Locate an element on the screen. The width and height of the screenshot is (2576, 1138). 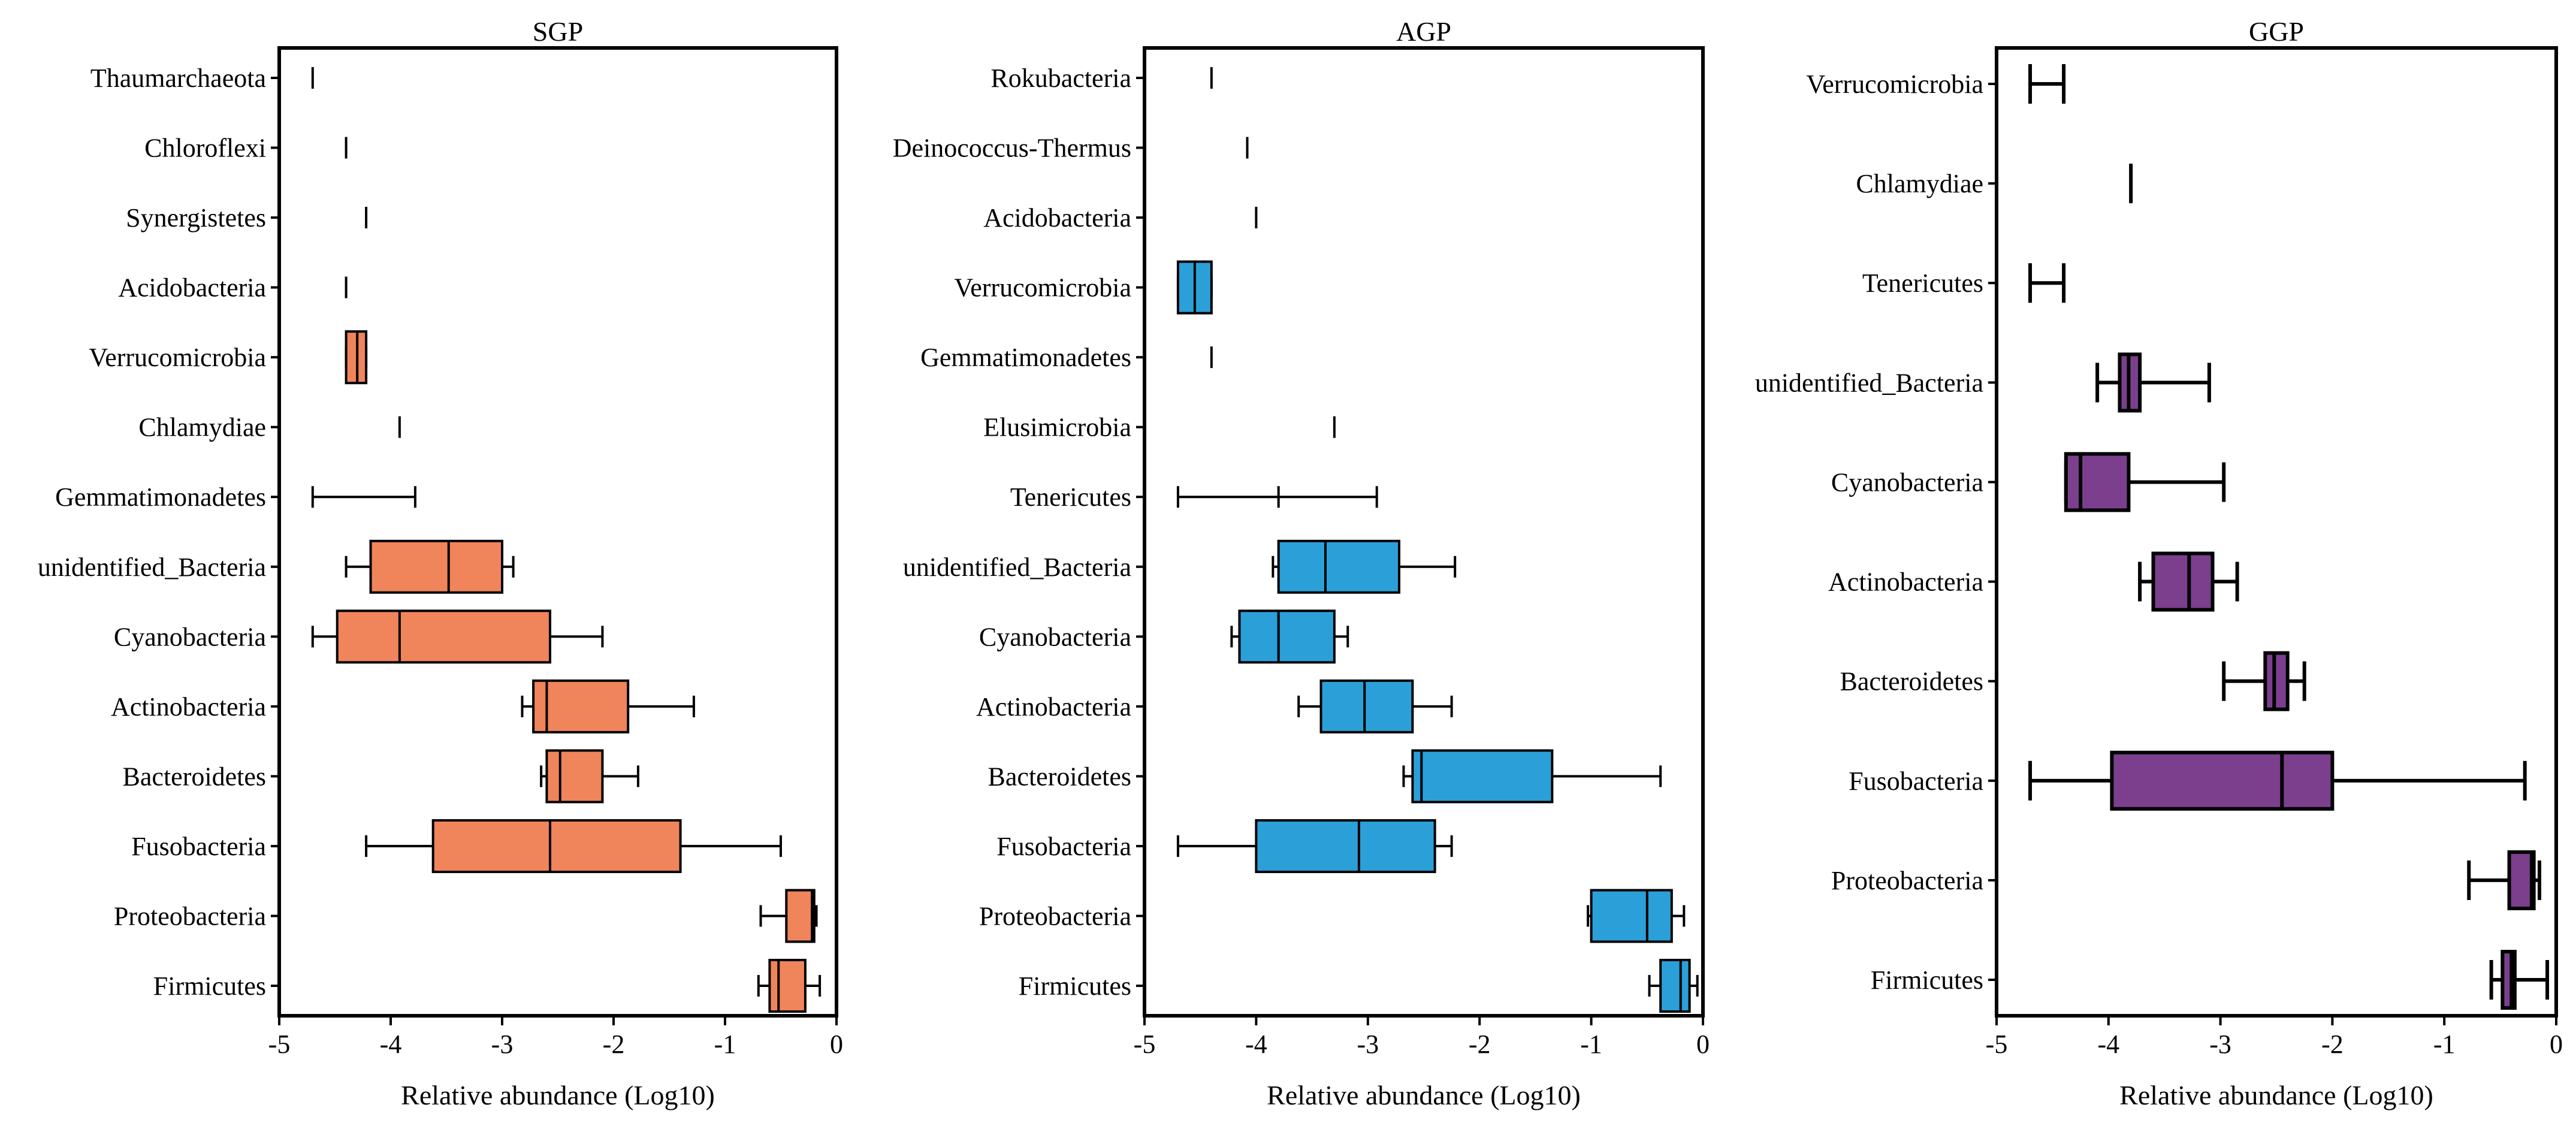
category-label: Rokubacteria is located at coordinates (1061, 78).